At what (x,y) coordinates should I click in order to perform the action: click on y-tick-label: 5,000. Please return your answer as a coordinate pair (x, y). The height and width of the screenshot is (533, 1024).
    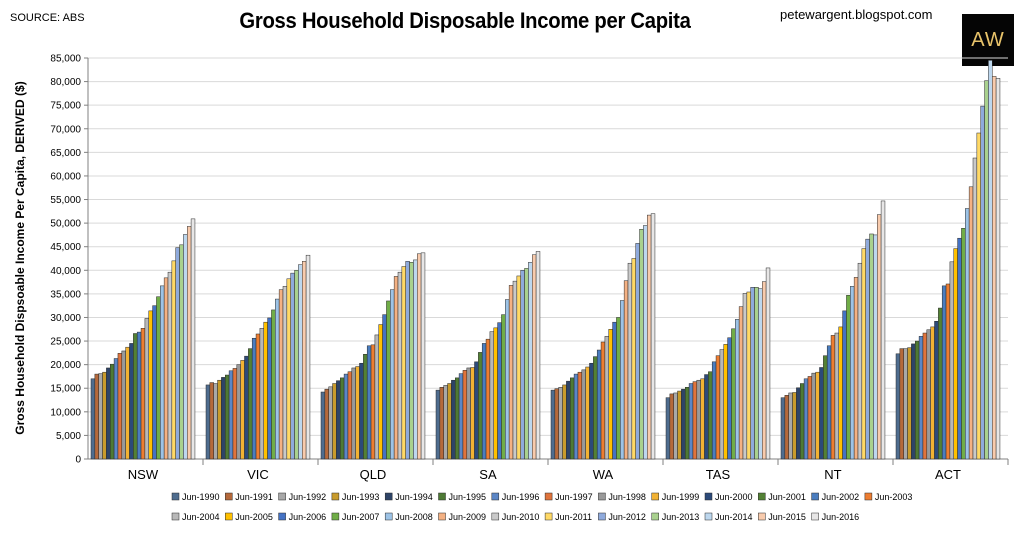
    Looking at the image, I should click on (68, 436).